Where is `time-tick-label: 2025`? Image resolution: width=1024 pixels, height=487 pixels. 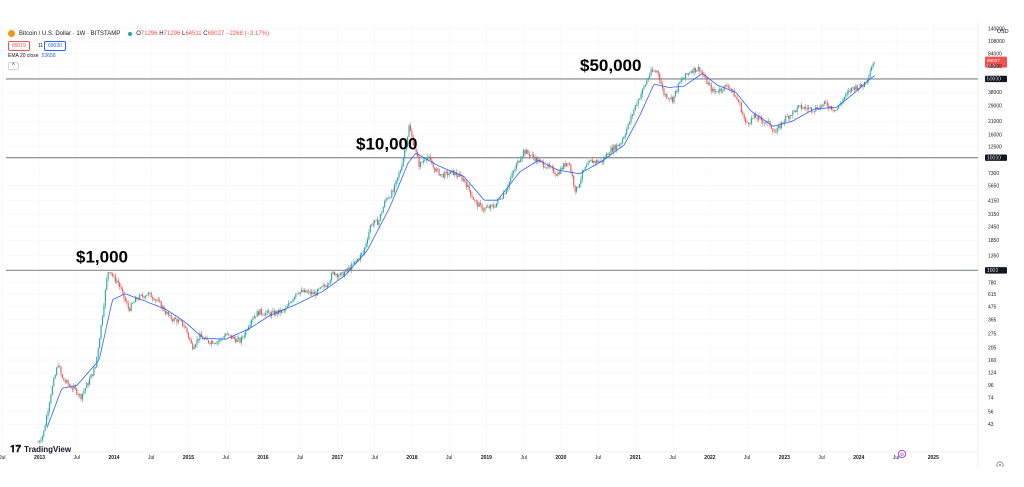
time-tick-label: 2025 is located at coordinates (933, 458).